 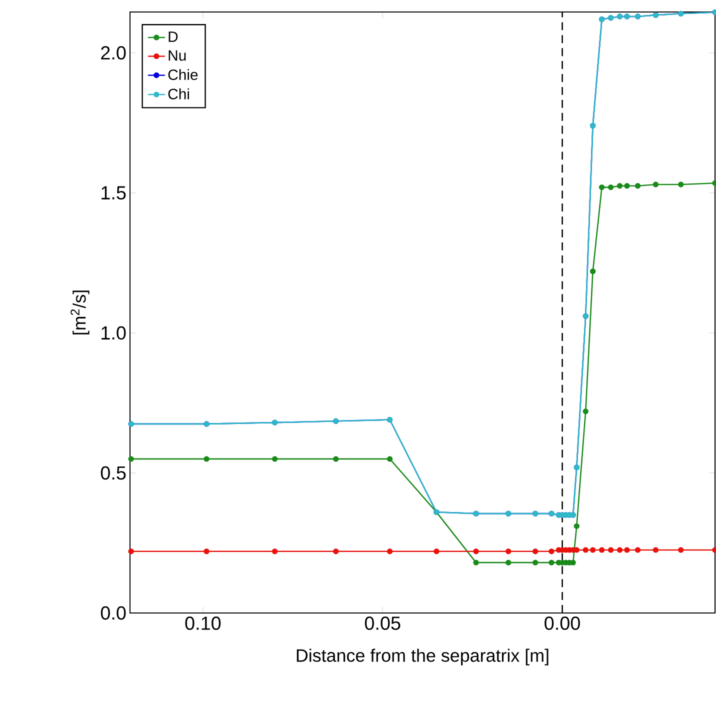 What do you see at coordinates (113, 613) in the screenshot?
I see `y-tick-label: 0.0` at bounding box center [113, 613].